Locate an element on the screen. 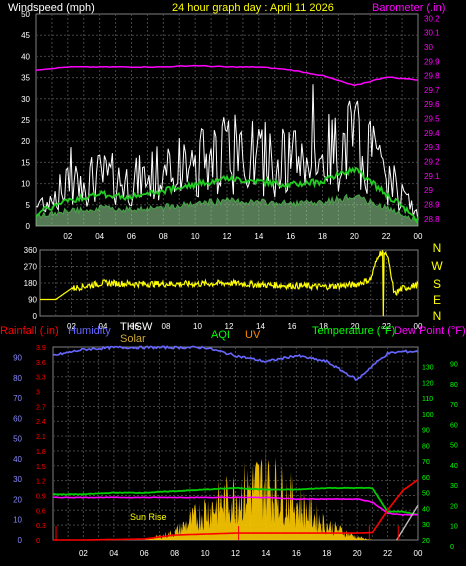 The width and height of the screenshot is (466, 566). weather-x-tick-label: 16 is located at coordinates (296, 553).